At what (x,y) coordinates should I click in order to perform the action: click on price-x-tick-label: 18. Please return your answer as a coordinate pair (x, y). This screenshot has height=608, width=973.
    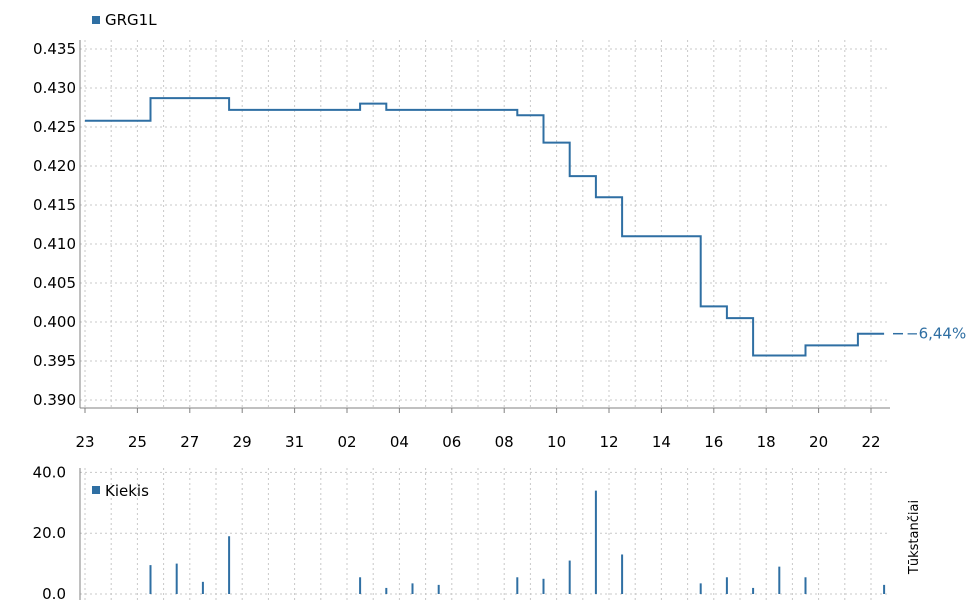
    Looking at the image, I should click on (766, 442).